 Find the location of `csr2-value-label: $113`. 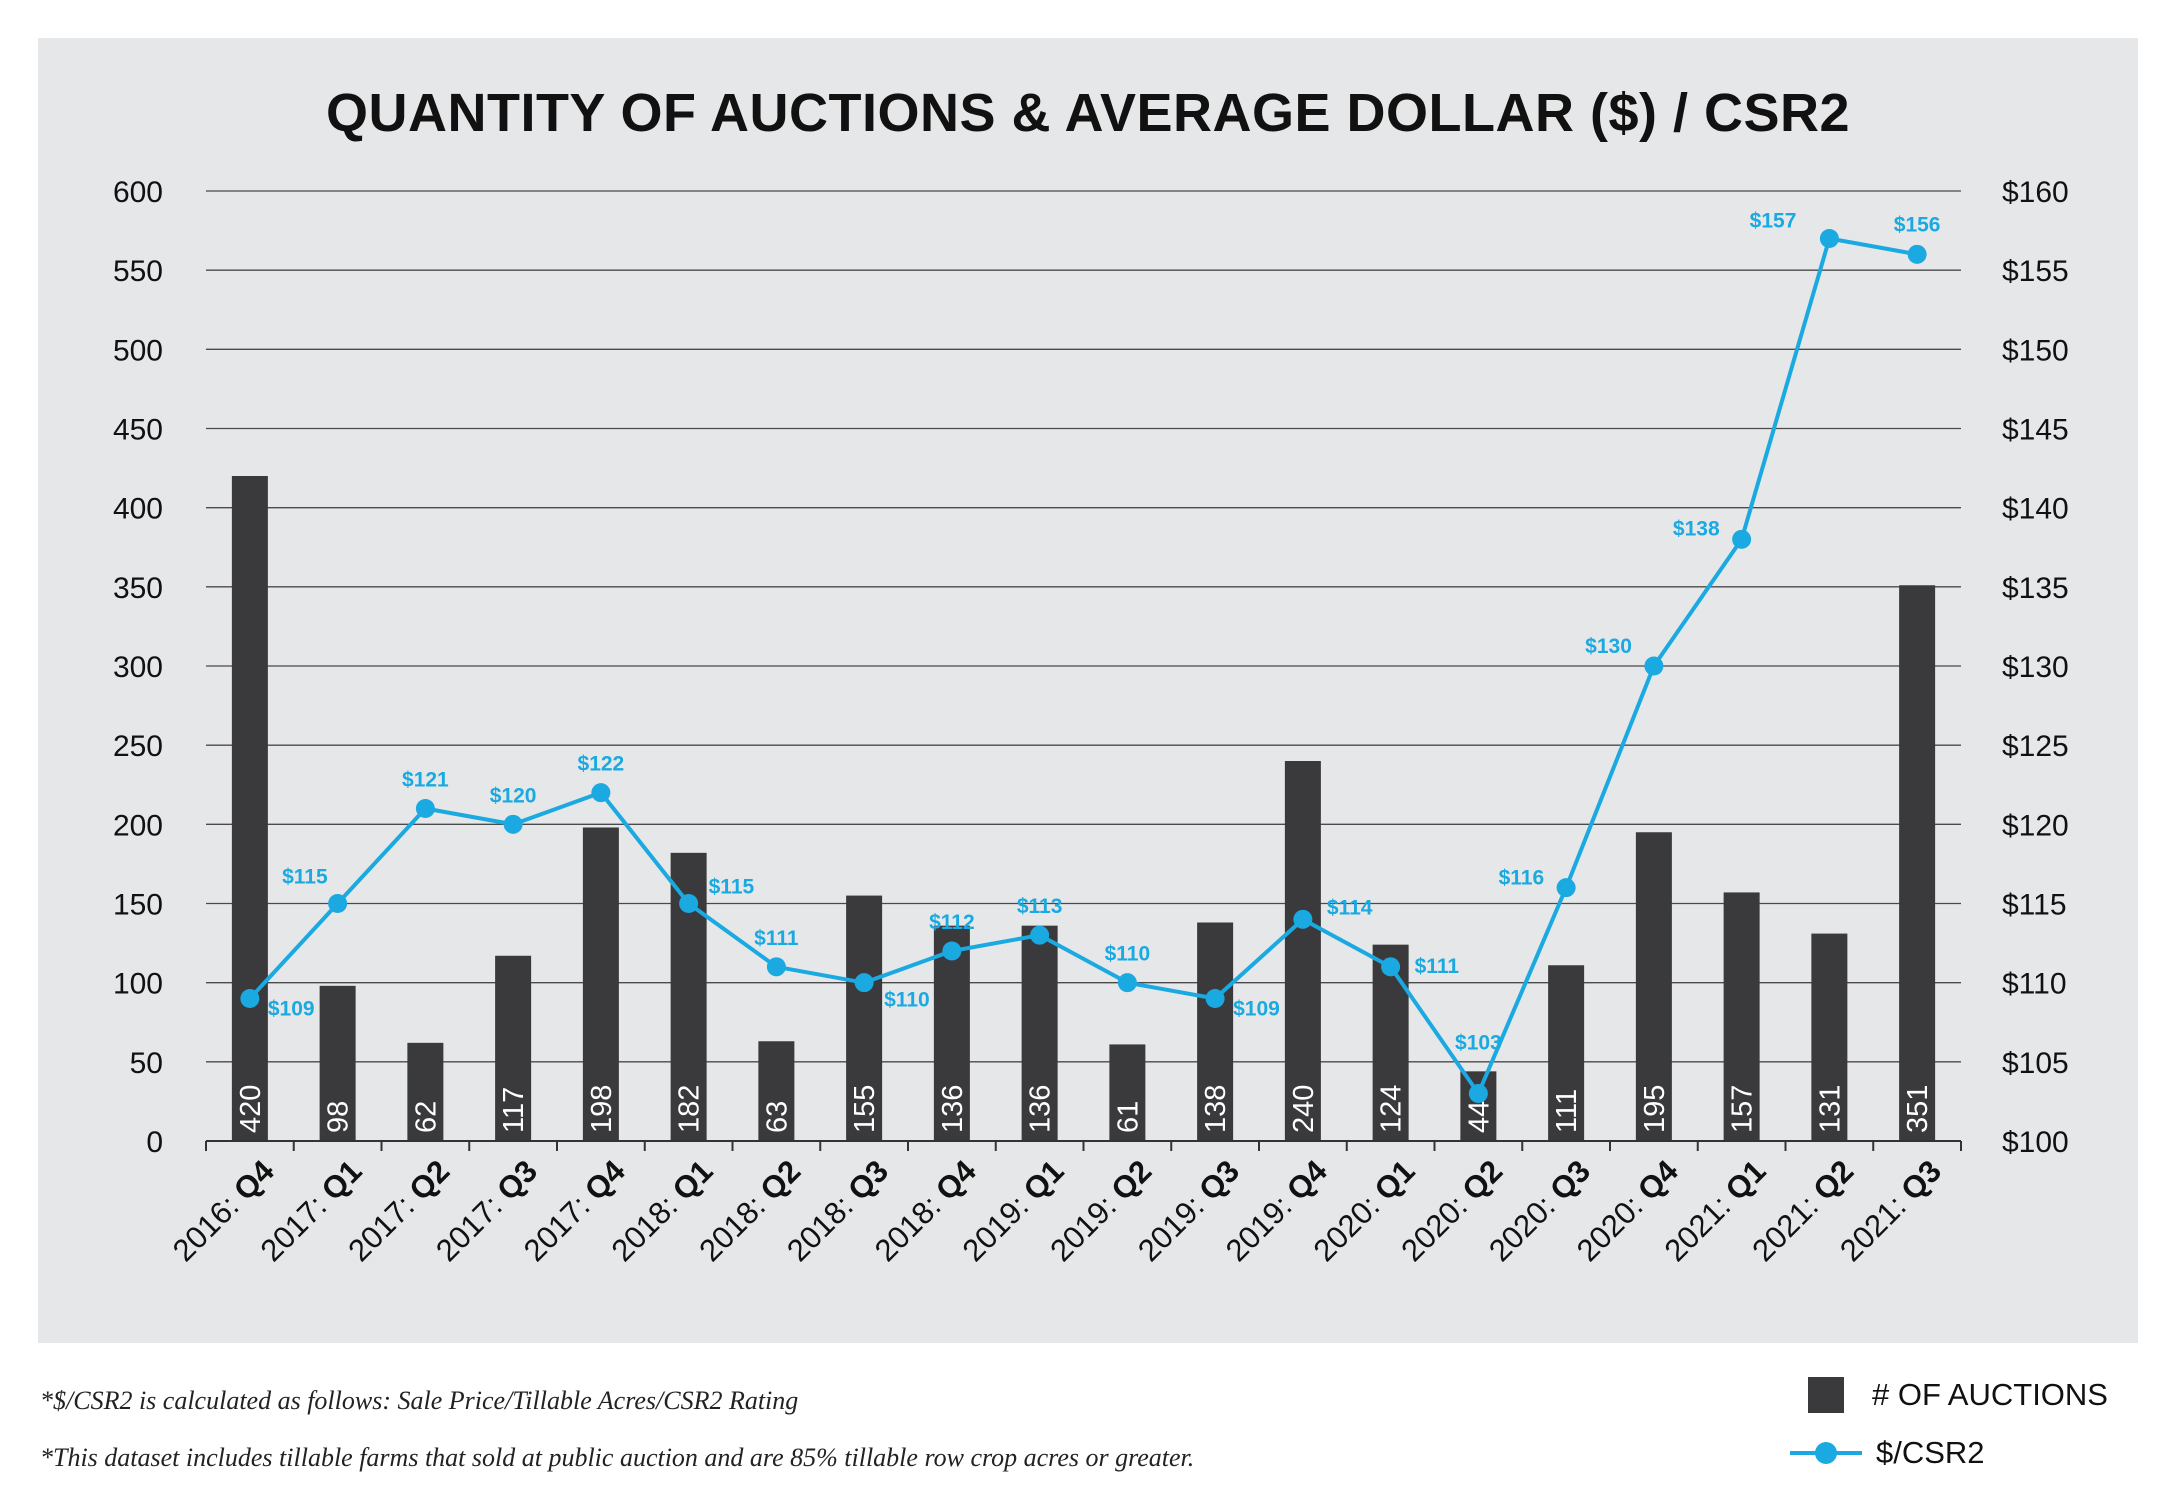

csr2-value-label: $113 is located at coordinates (1040, 906).